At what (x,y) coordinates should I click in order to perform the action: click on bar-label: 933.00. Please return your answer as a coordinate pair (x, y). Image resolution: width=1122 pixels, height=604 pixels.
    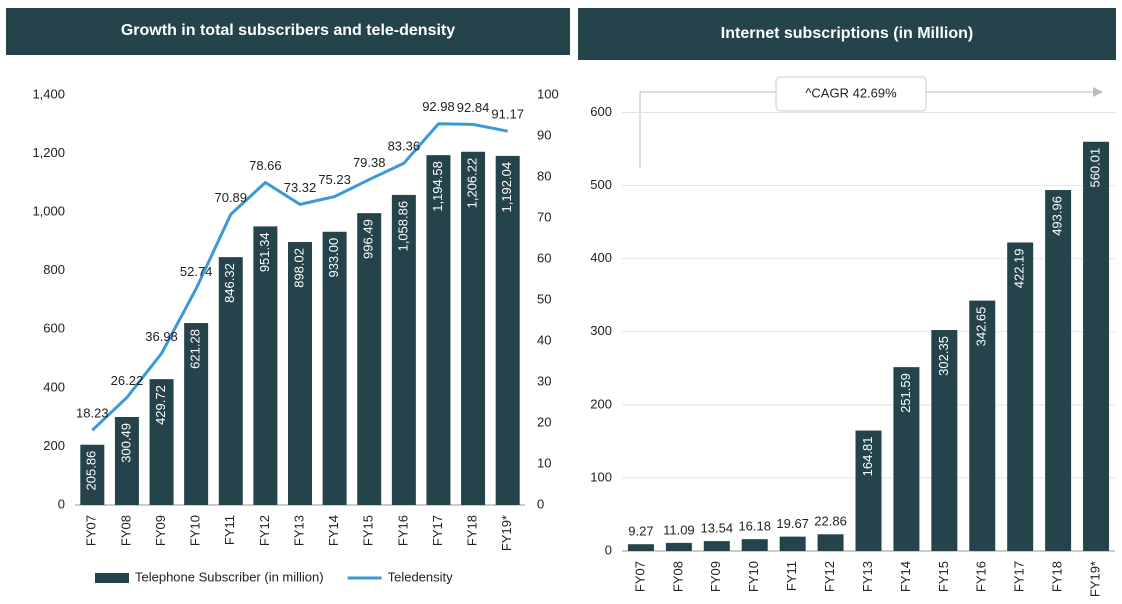
    Looking at the image, I should click on (333, 258).